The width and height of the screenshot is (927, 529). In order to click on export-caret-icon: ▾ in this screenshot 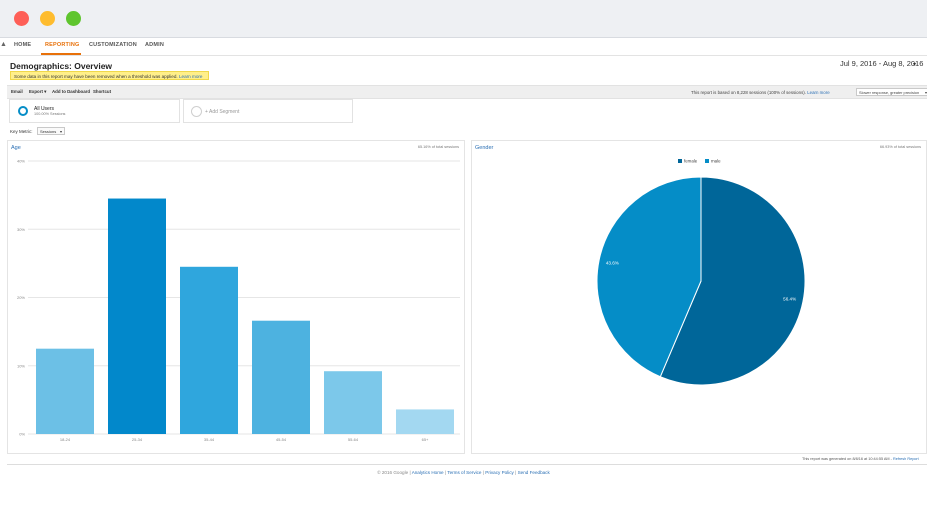, I will do `click(45, 91)`.